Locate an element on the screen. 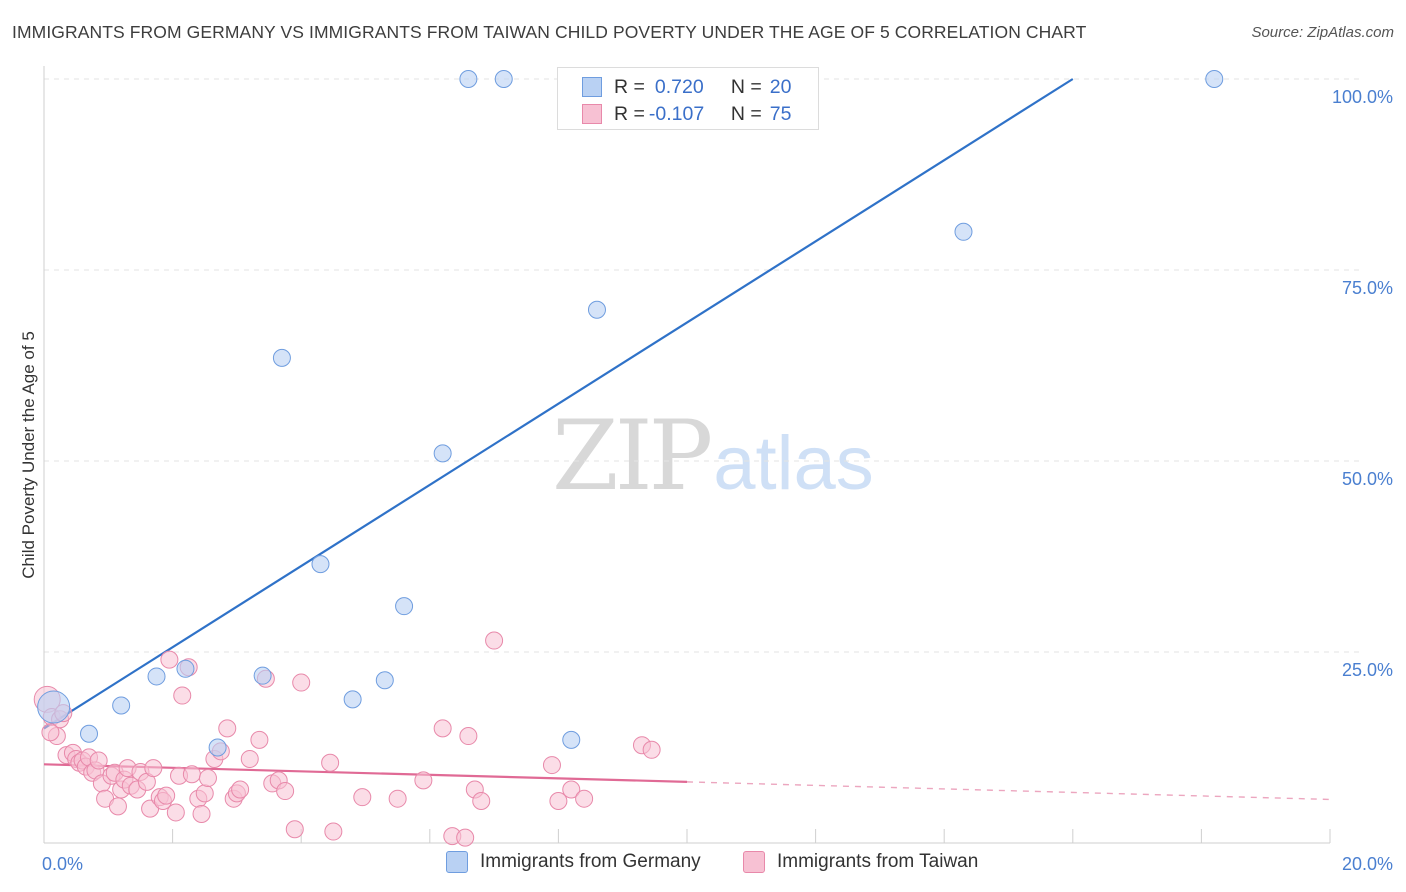 This screenshot has width=1406, height=892. source-label: Source: ZipAtlas.com is located at coordinates (1322, 32).